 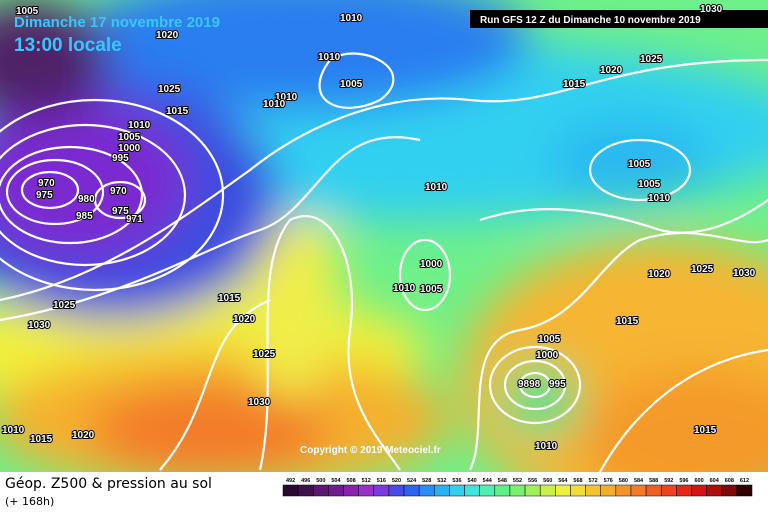 I want to click on scale-label: 580, so click(x=623, y=481).